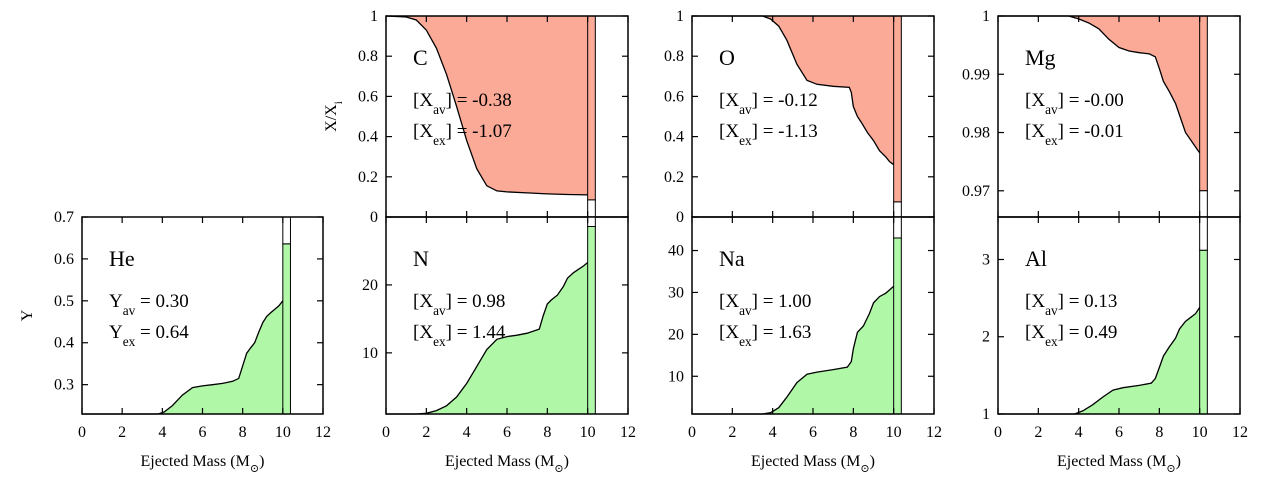  What do you see at coordinates (1088, 301) in the screenshot?
I see `text-run: ] = 0.13` at bounding box center [1088, 301].